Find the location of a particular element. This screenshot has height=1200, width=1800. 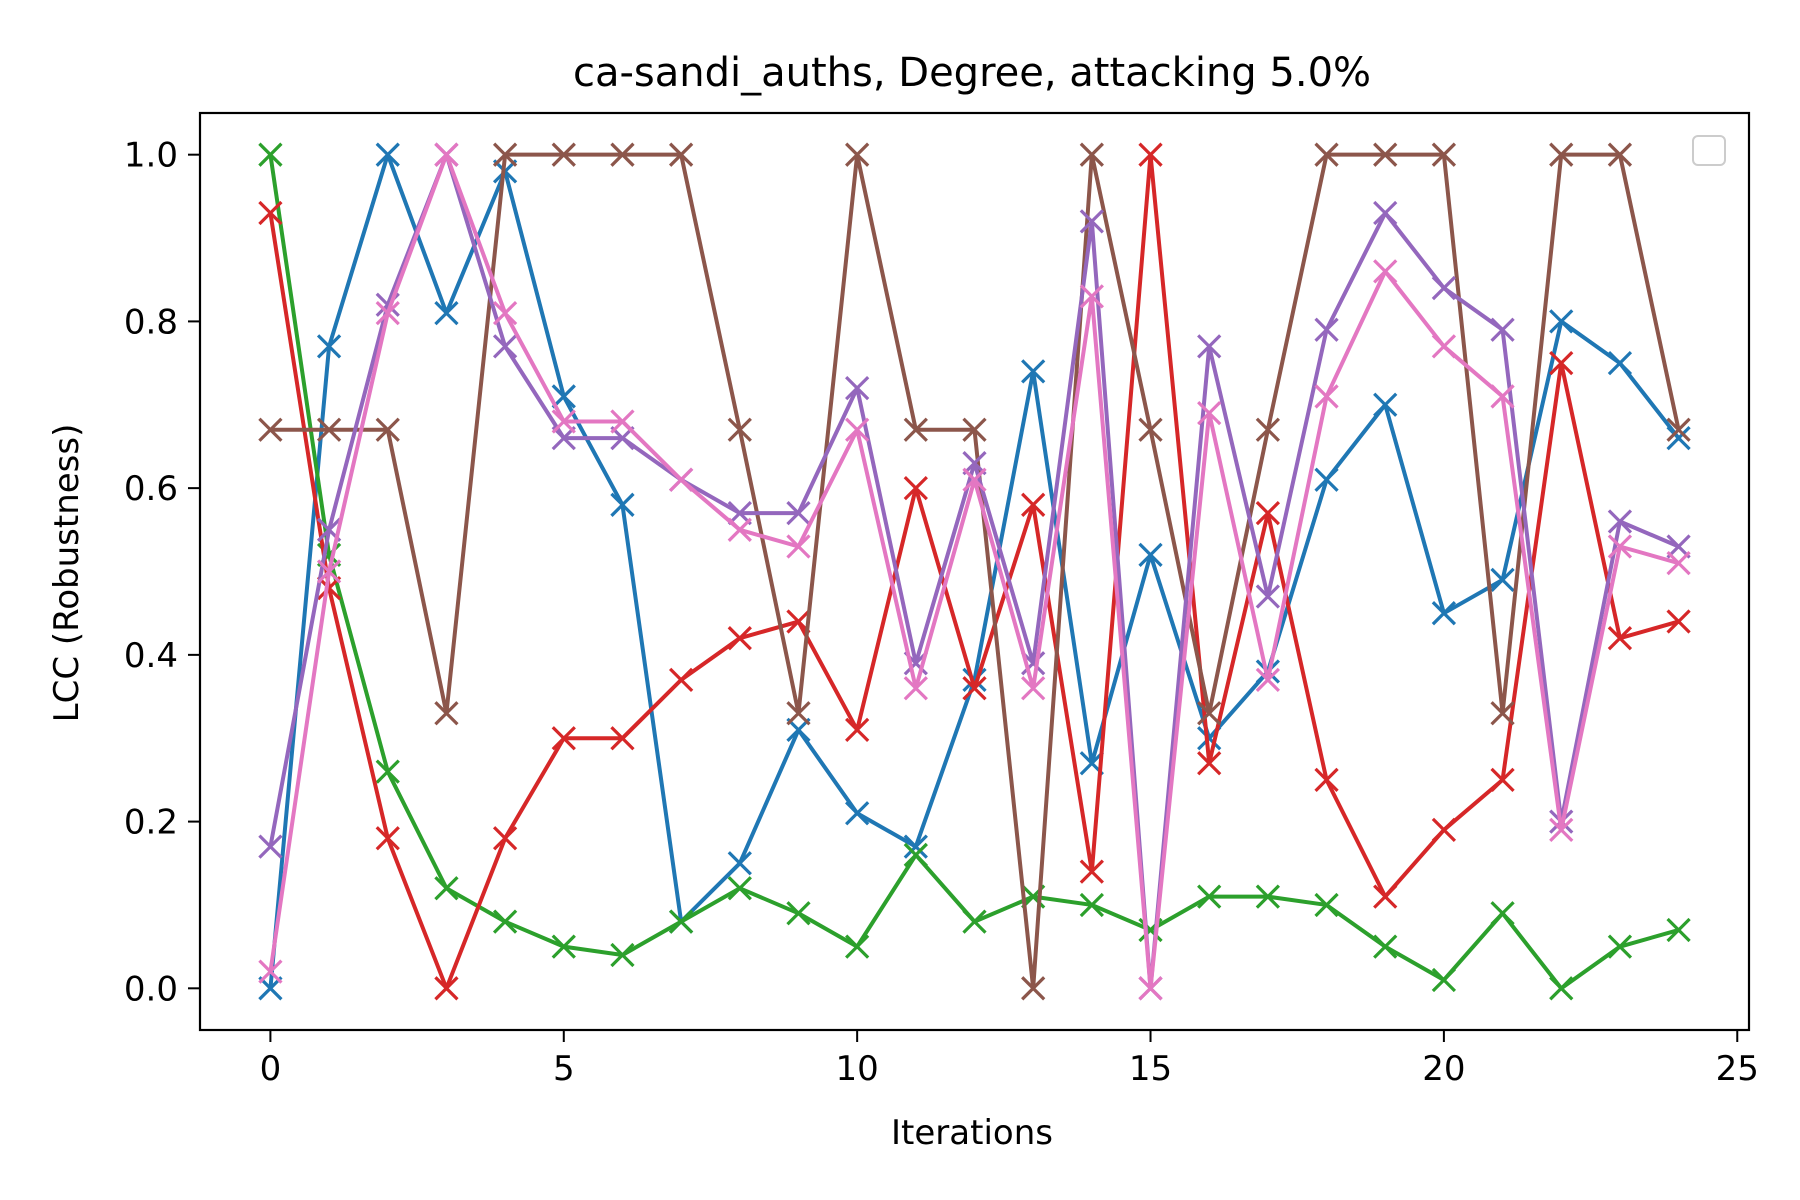

y-tick-label: 0.4 is located at coordinates (151, 656).